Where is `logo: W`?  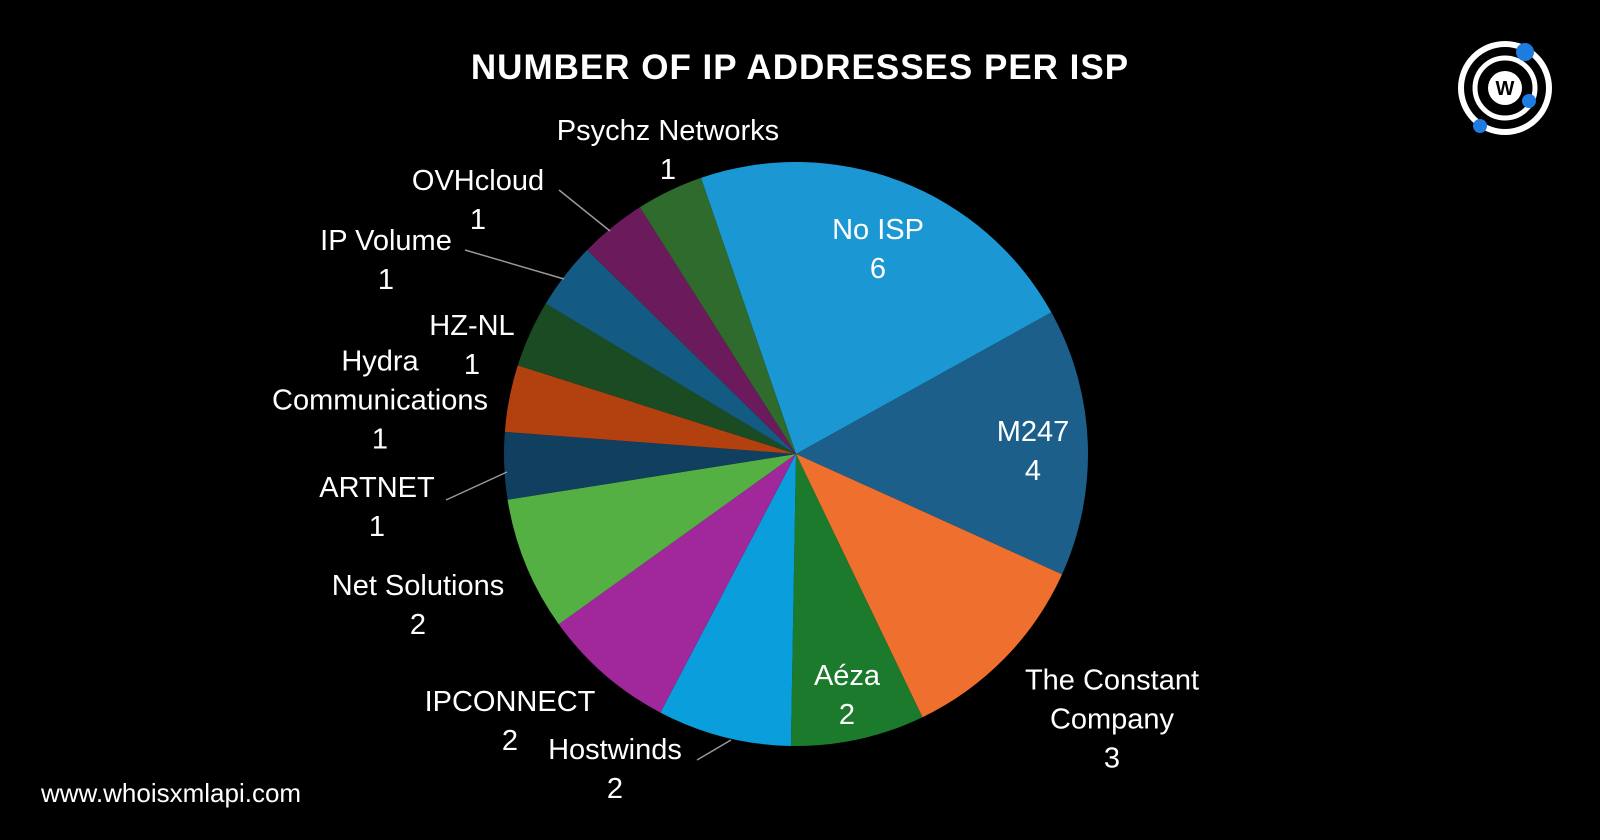 logo: W is located at coordinates (1505, 88).